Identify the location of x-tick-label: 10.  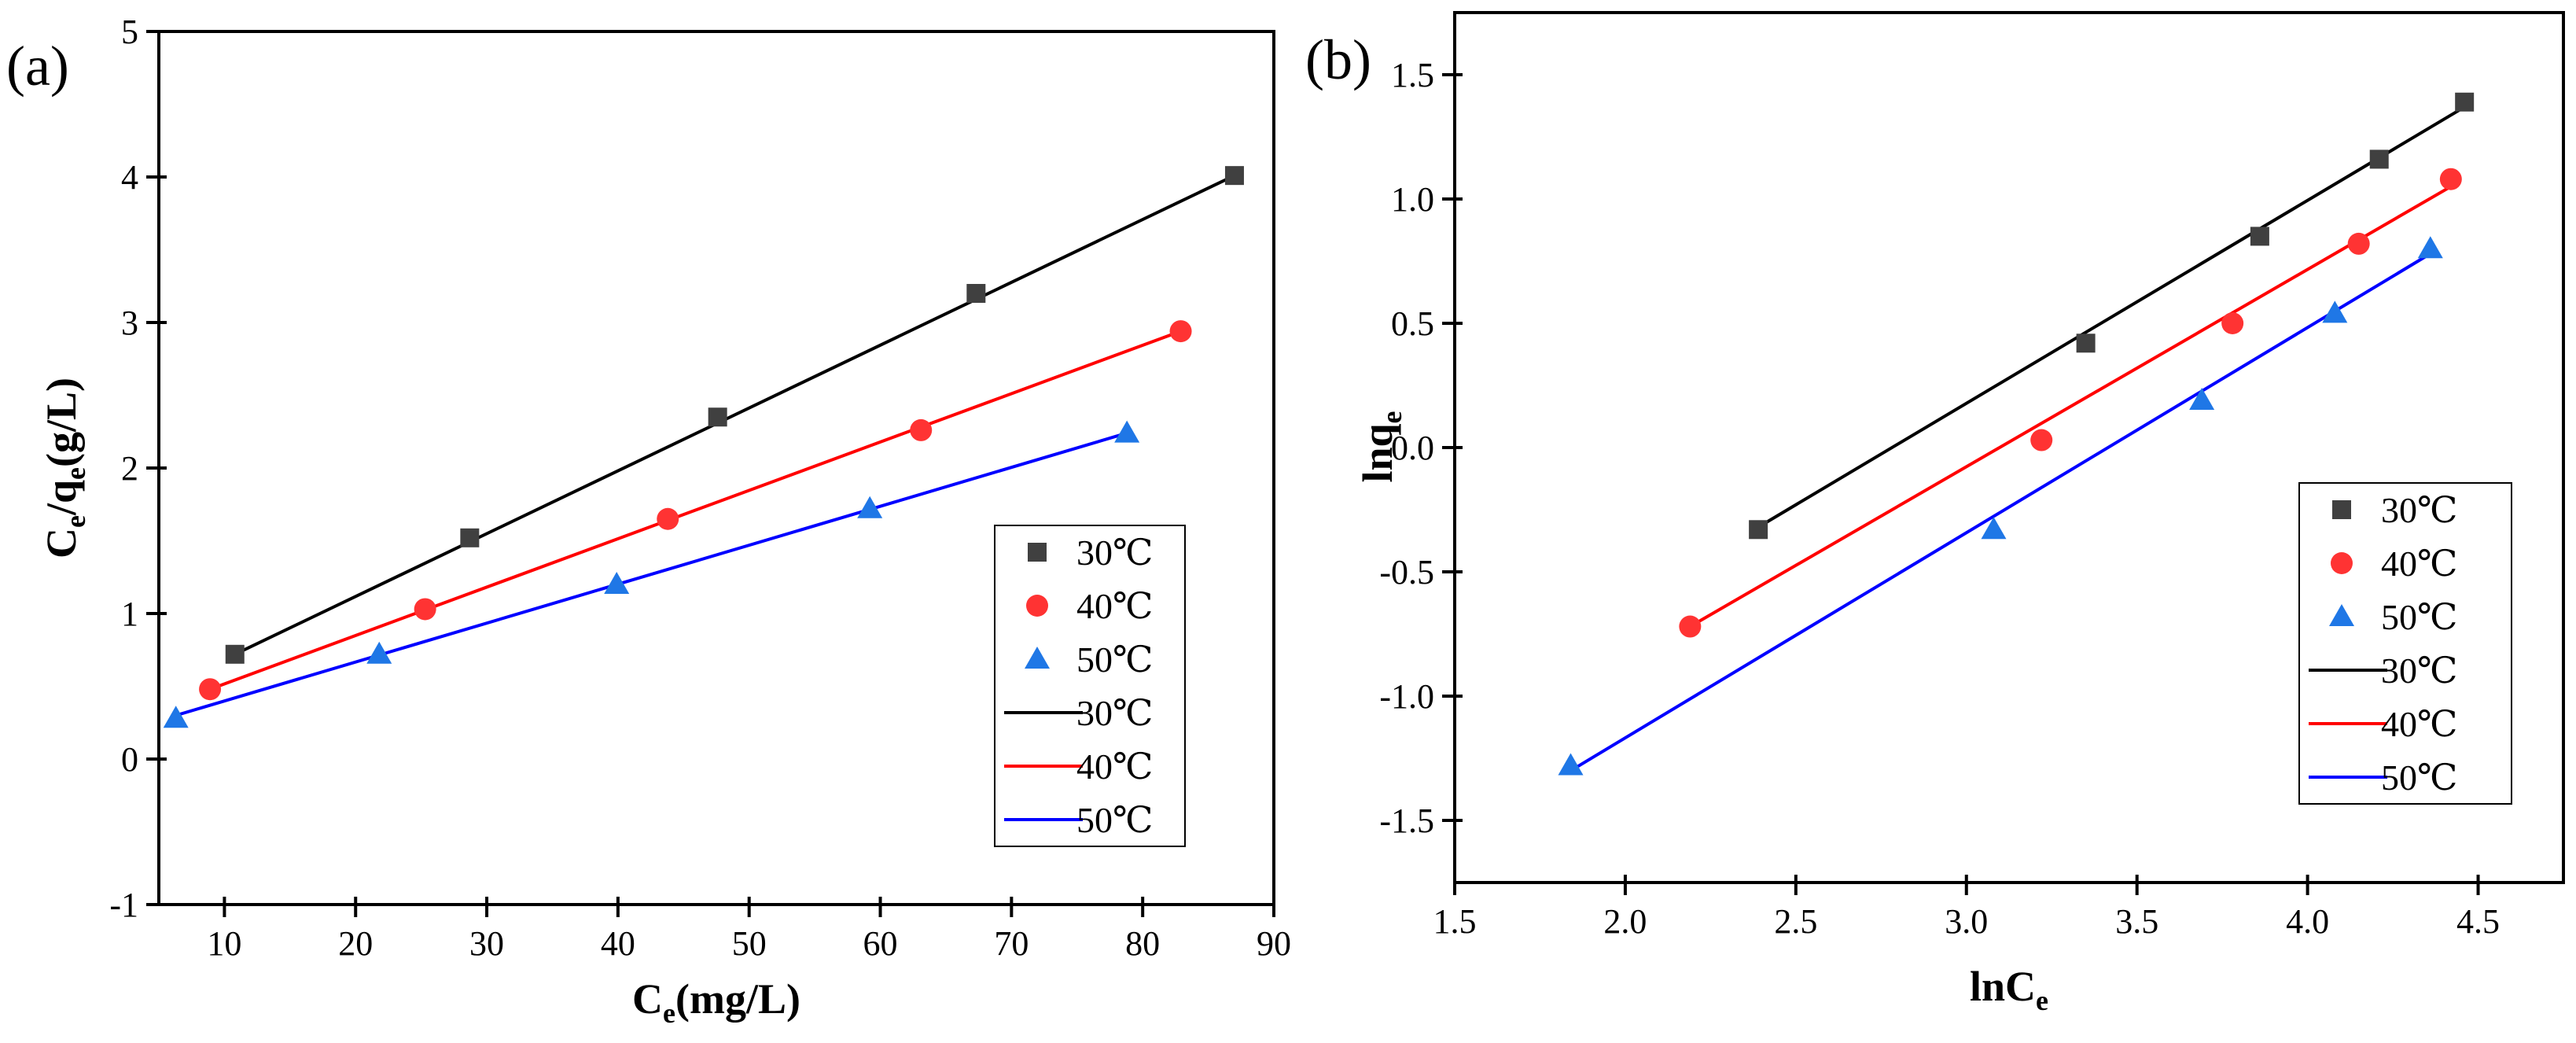
(224, 944).